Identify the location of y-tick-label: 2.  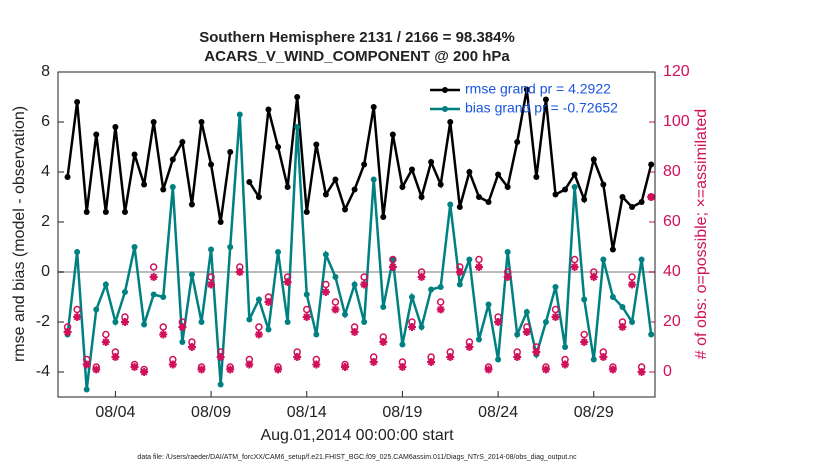
(45, 221).